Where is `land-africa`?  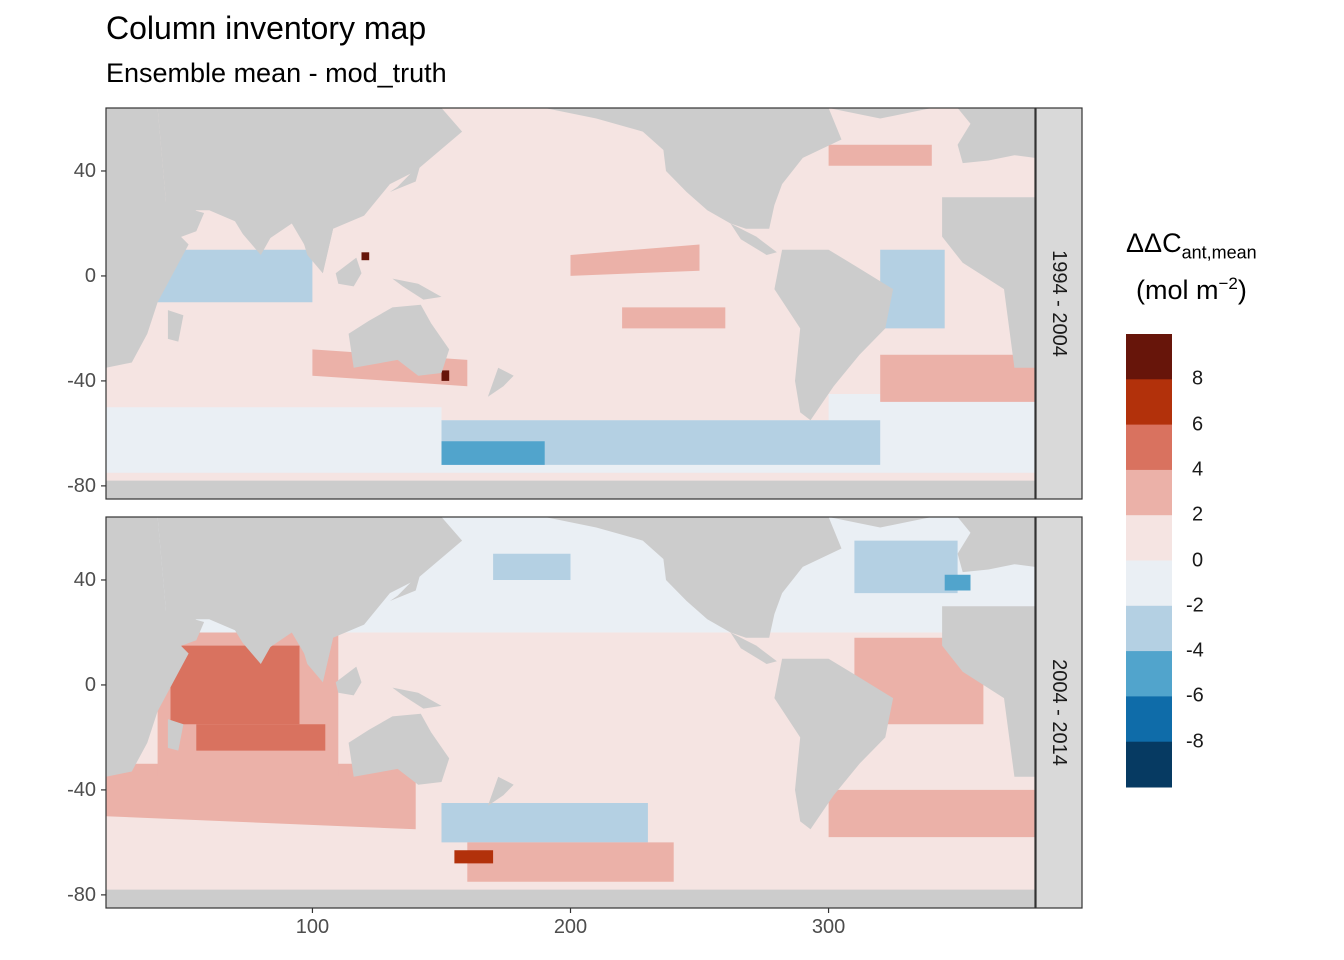
land-africa is located at coordinates (147, 647).